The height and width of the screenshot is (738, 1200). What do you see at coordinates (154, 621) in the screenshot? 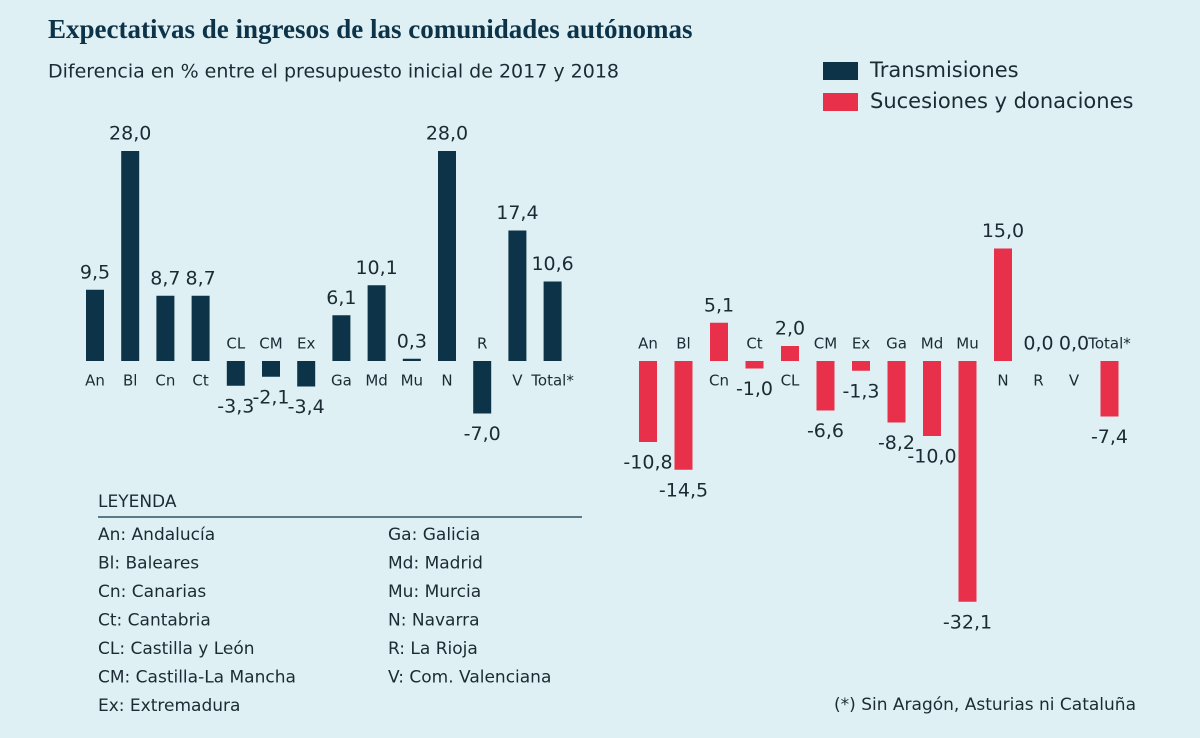
I see `key-item: Ct: Cantabria` at bounding box center [154, 621].